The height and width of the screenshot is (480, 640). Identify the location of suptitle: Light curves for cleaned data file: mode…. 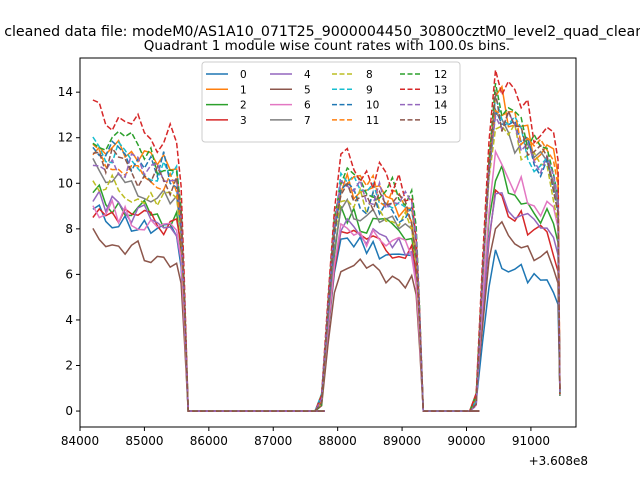
(320, 32).